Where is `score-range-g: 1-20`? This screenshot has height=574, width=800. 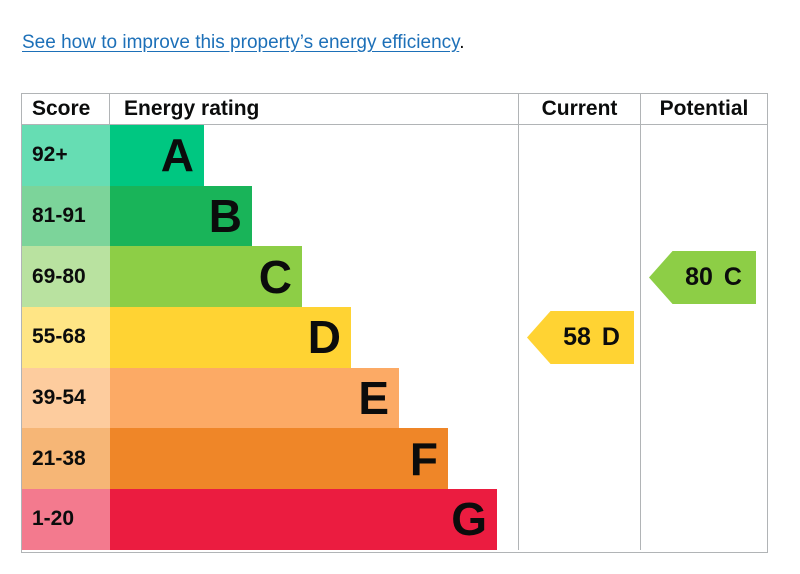
score-range-g: 1-20 is located at coordinates (66, 519).